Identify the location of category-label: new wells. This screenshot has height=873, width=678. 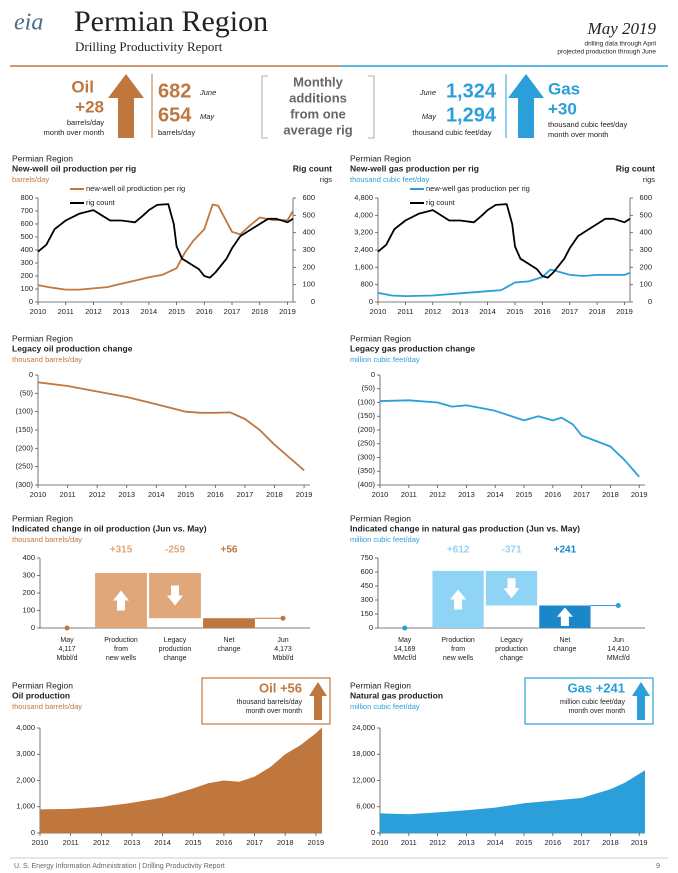
(121, 658).